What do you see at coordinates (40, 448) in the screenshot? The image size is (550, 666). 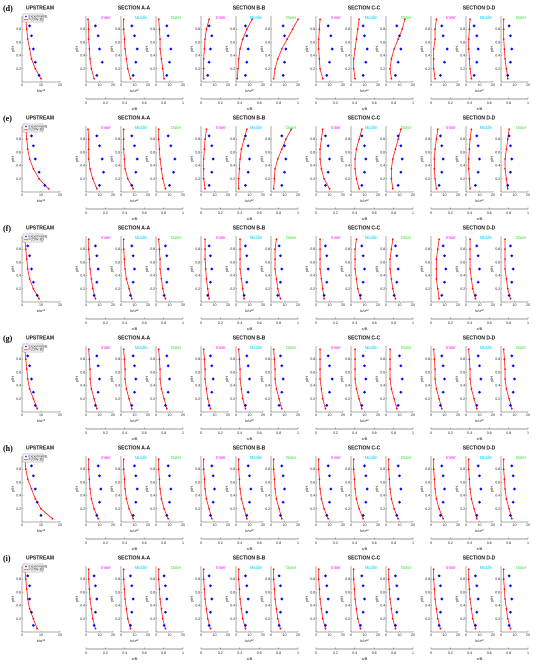 I see `subplot-title: UPSTREAM` at bounding box center [40, 448].